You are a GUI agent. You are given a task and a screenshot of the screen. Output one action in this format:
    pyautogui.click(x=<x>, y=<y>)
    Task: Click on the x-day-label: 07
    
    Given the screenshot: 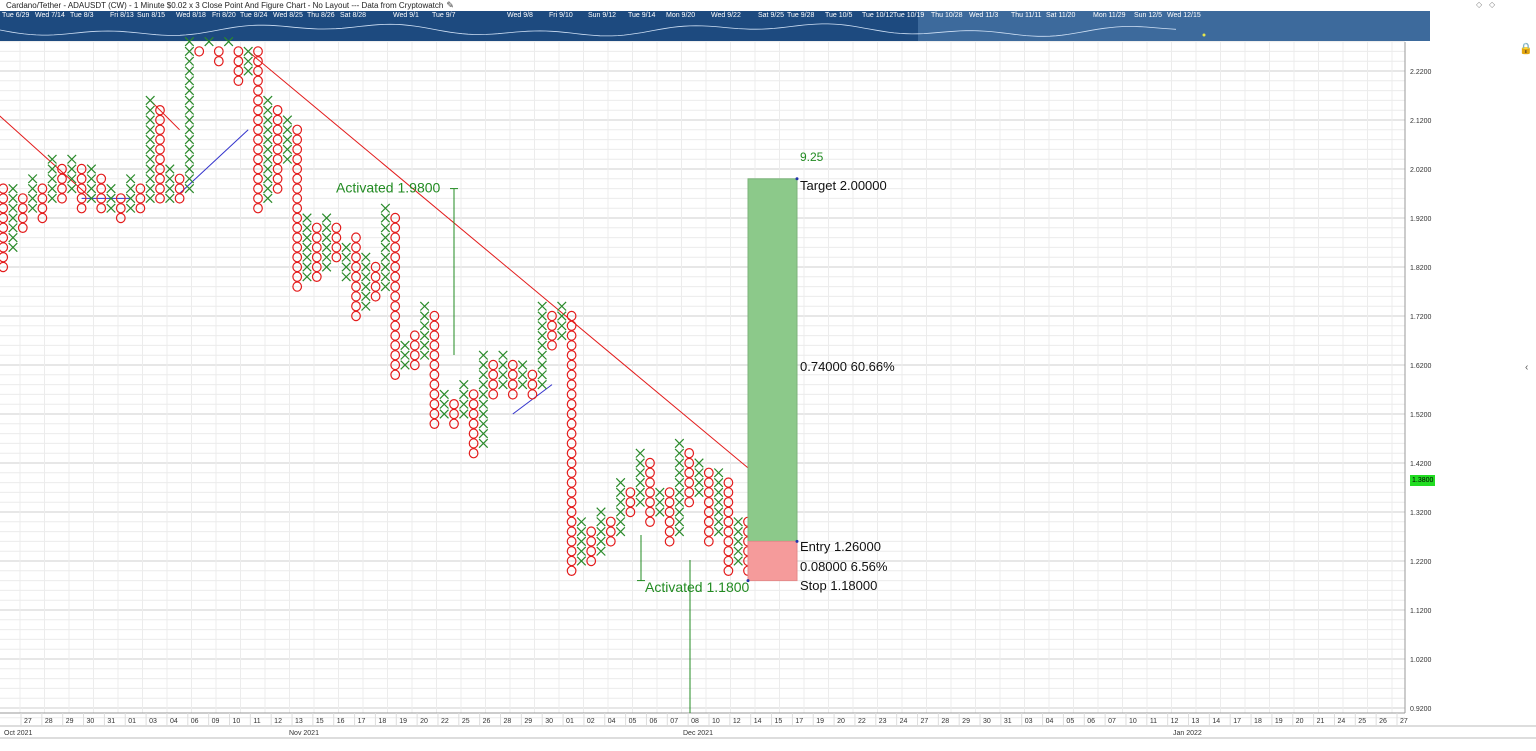 What is the action you would take?
    pyautogui.click(x=1112, y=721)
    